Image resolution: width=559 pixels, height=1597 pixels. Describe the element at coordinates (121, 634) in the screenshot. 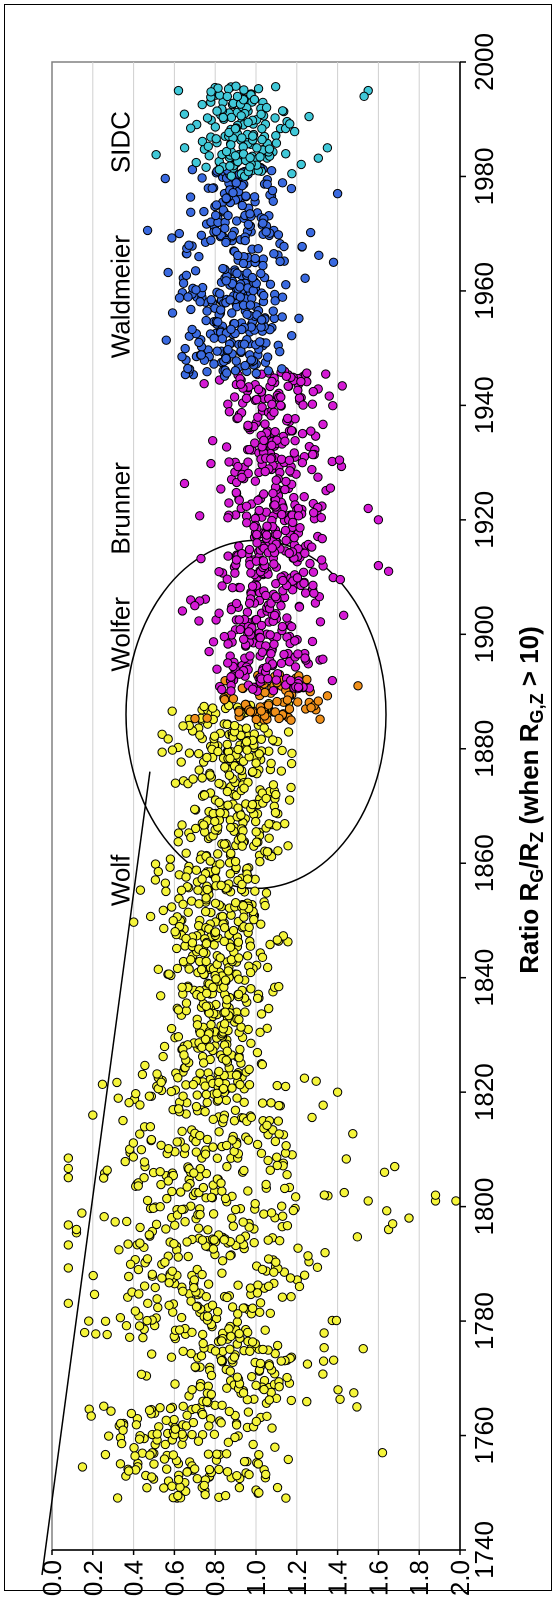

I see `era-label: Wolfer` at that location.